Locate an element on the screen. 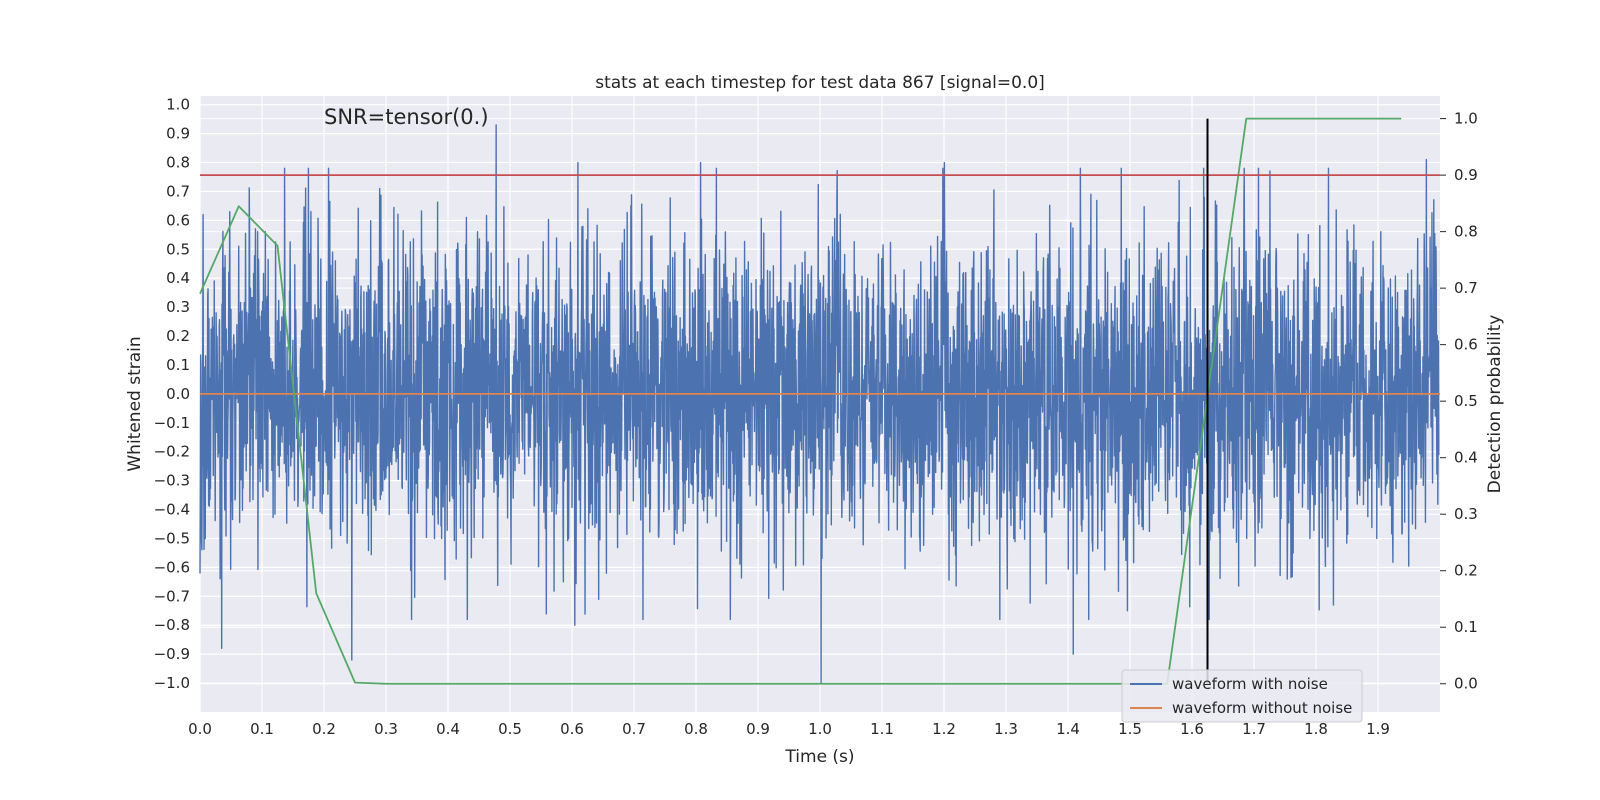 This screenshot has width=1600, height=800. y-tick-label: −0.9 is located at coordinates (172, 654).